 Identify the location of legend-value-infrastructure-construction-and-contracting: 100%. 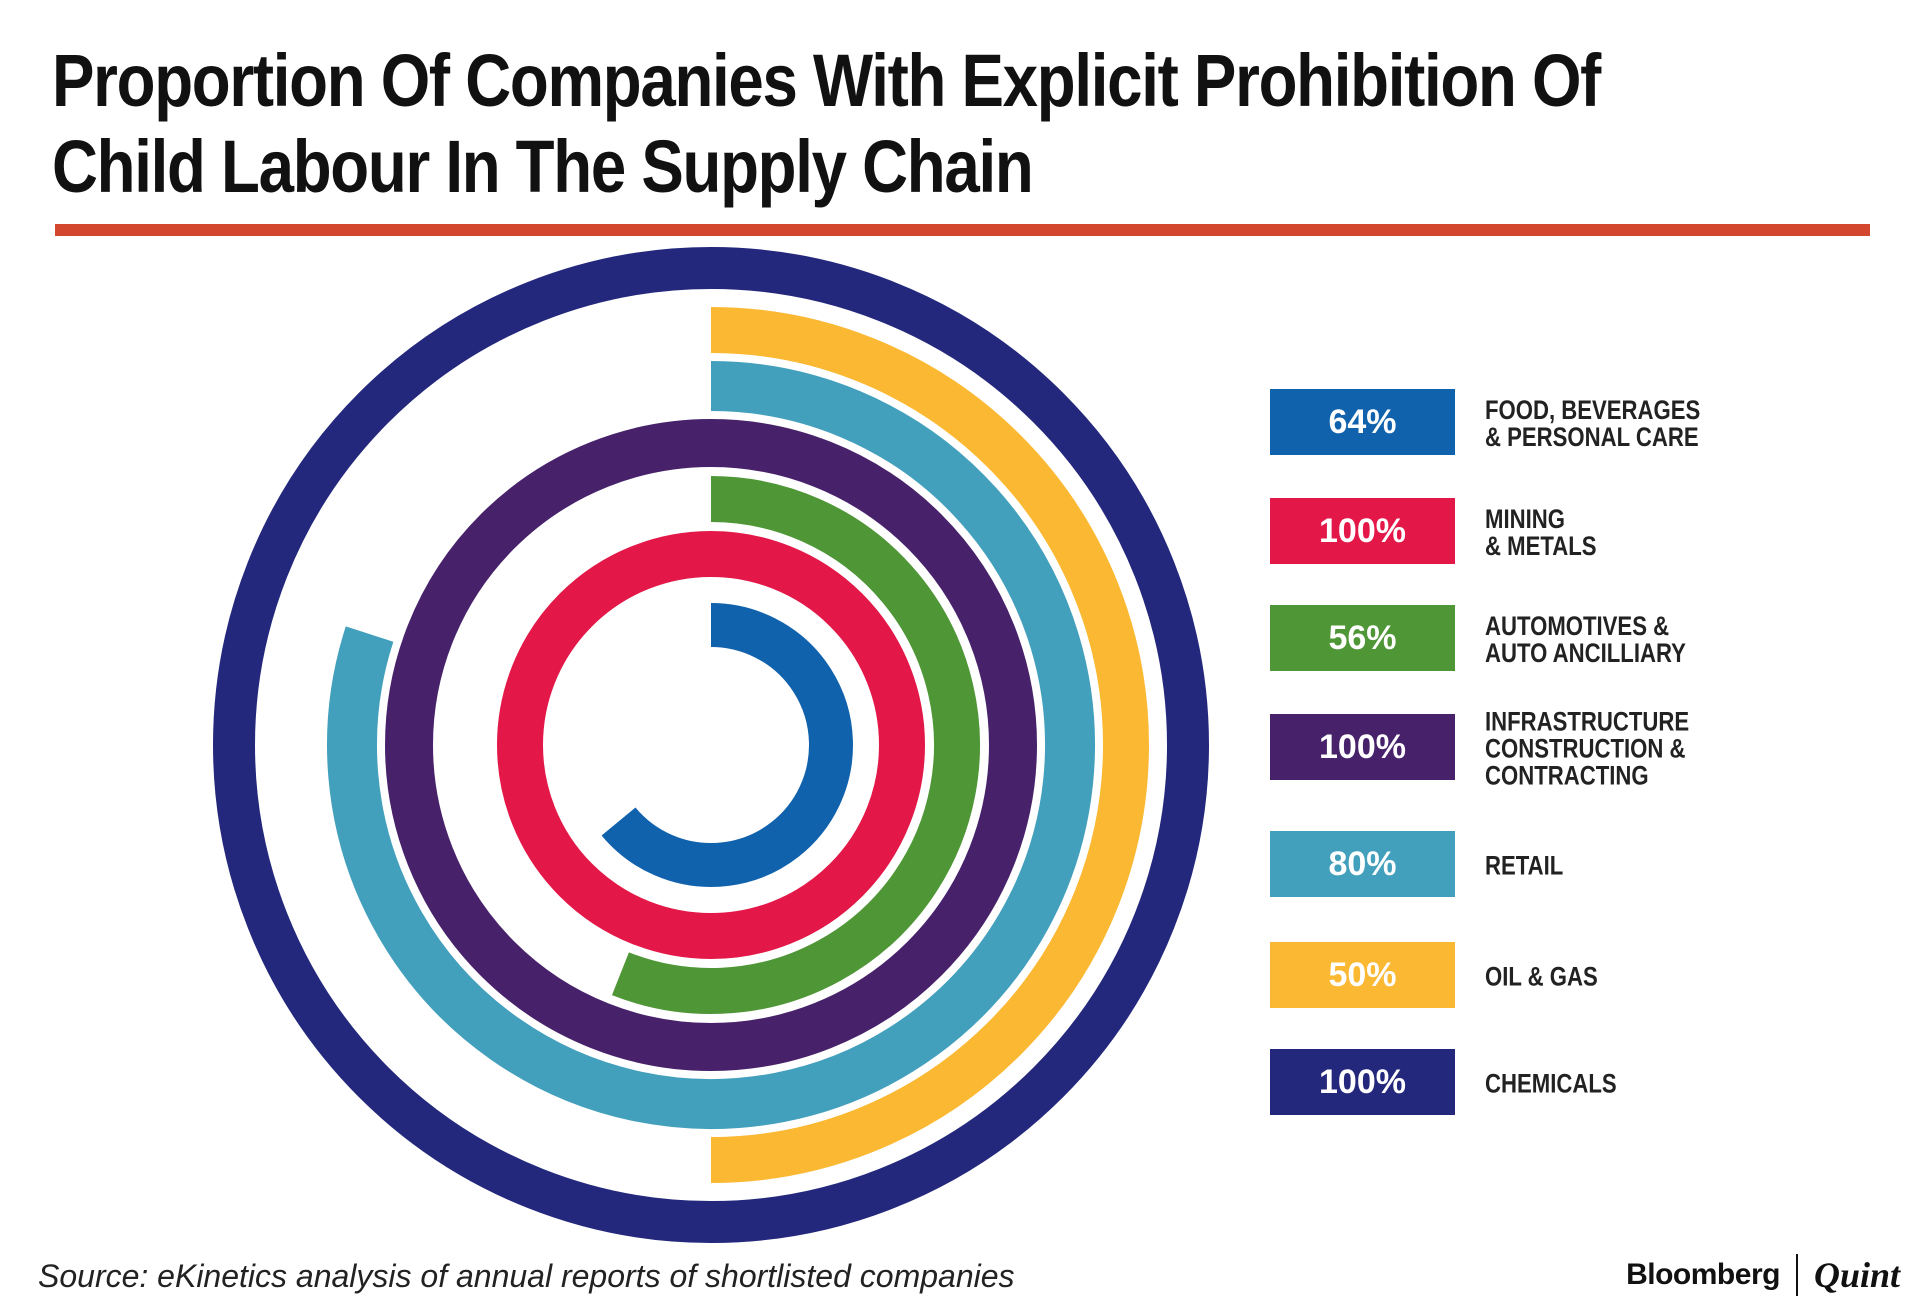
(1362, 747).